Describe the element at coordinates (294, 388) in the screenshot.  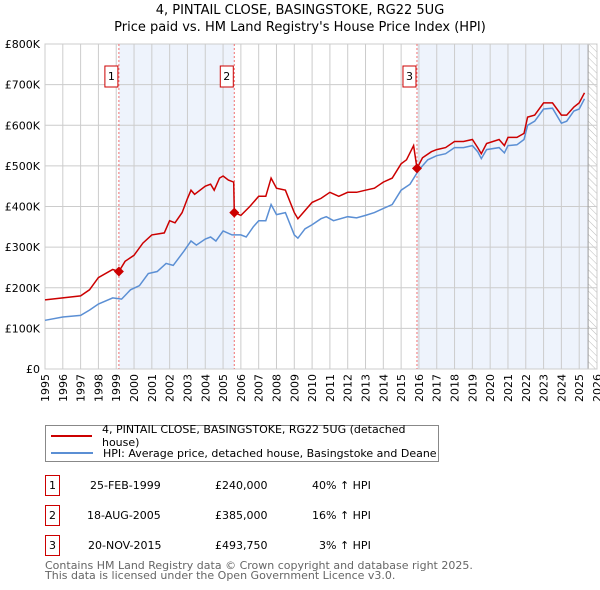
I see `x-tick-label: 2009` at that location.